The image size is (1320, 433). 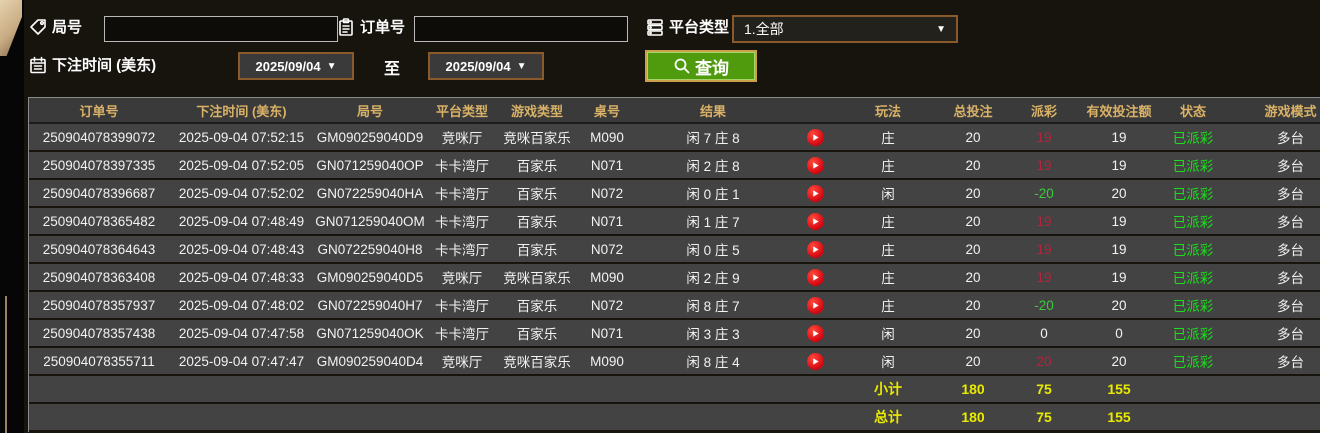 What do you see at coordinates (713, 362) in the screenshot?
I see `cell-result: 闲 8 庄 4` at bounding box center [713, 362].